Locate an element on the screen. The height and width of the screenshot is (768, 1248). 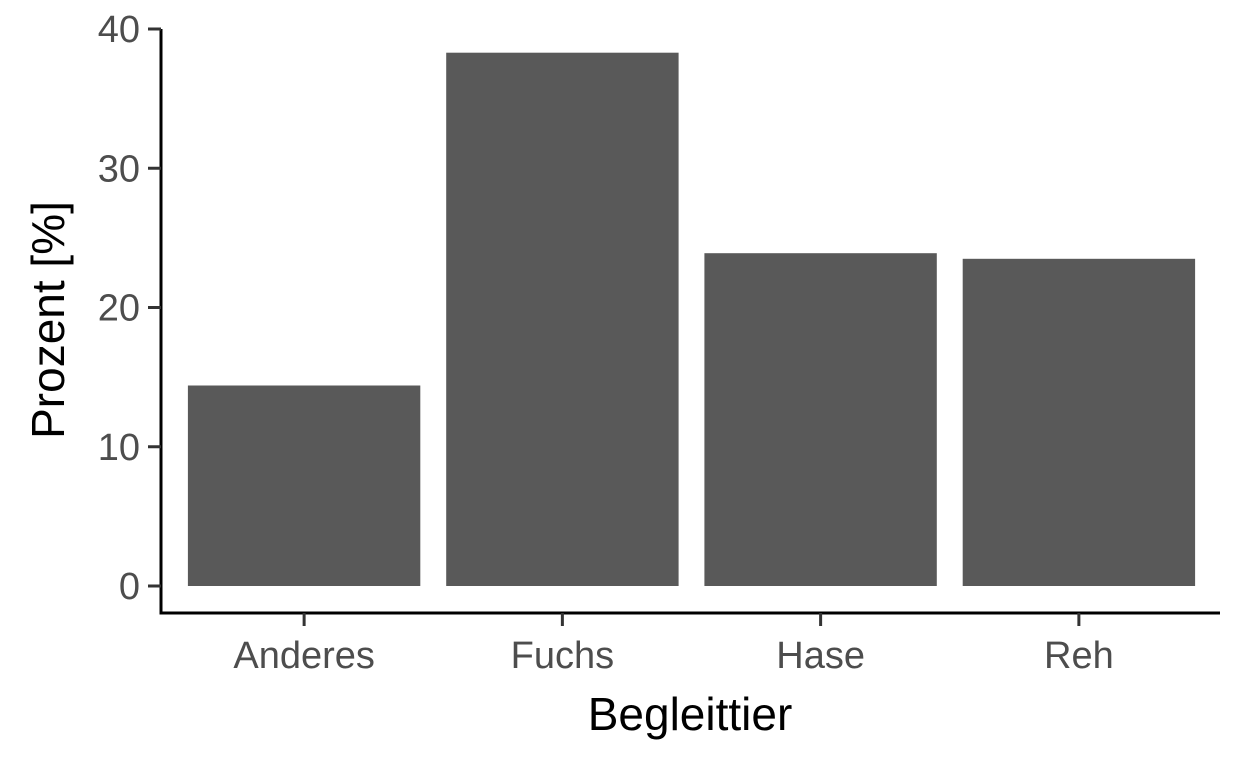
bar-reh is located at coordinates (1079, 422).